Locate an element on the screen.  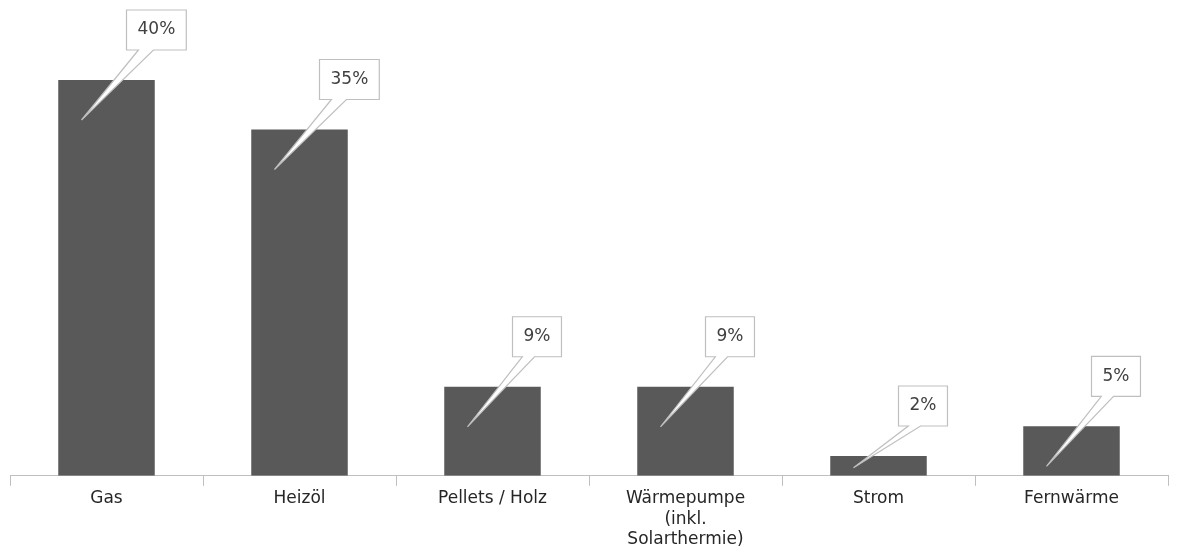
bar is located at coordinates (878, 466).